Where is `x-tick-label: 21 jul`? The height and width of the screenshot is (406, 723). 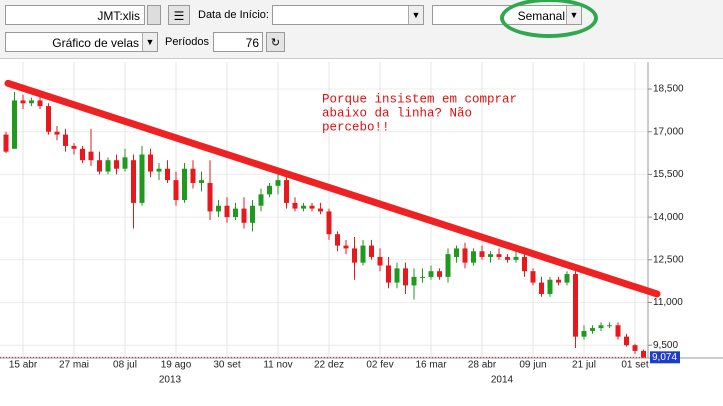 x-tick-label: 21 jul is located at coordinates (584, 365).